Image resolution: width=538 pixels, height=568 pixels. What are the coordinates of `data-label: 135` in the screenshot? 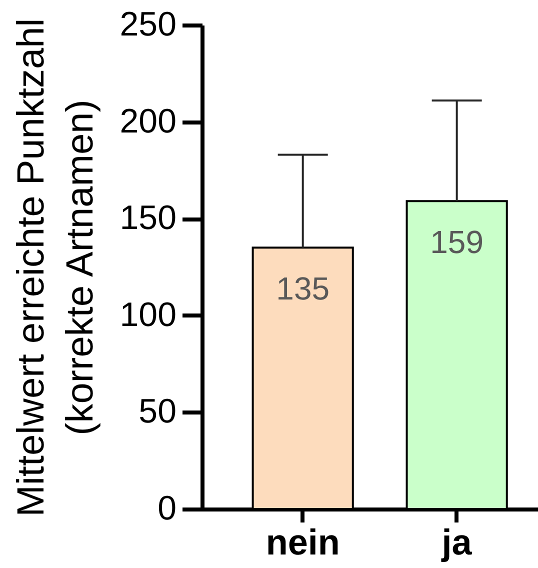 It's located at (303, 288).